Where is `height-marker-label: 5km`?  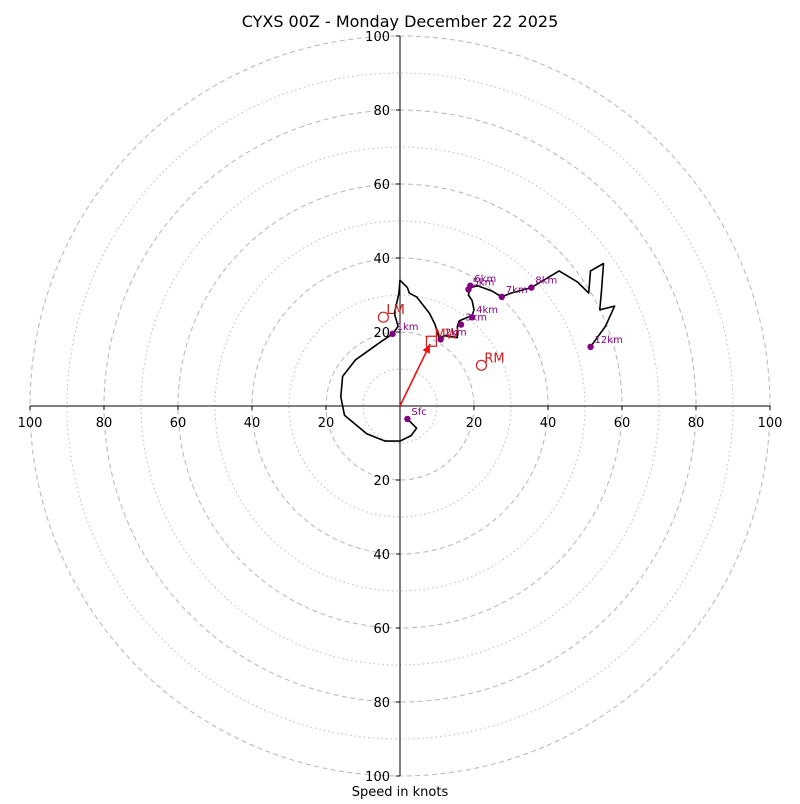 height-marker-label: 5km is located at coordinates (483, 282).